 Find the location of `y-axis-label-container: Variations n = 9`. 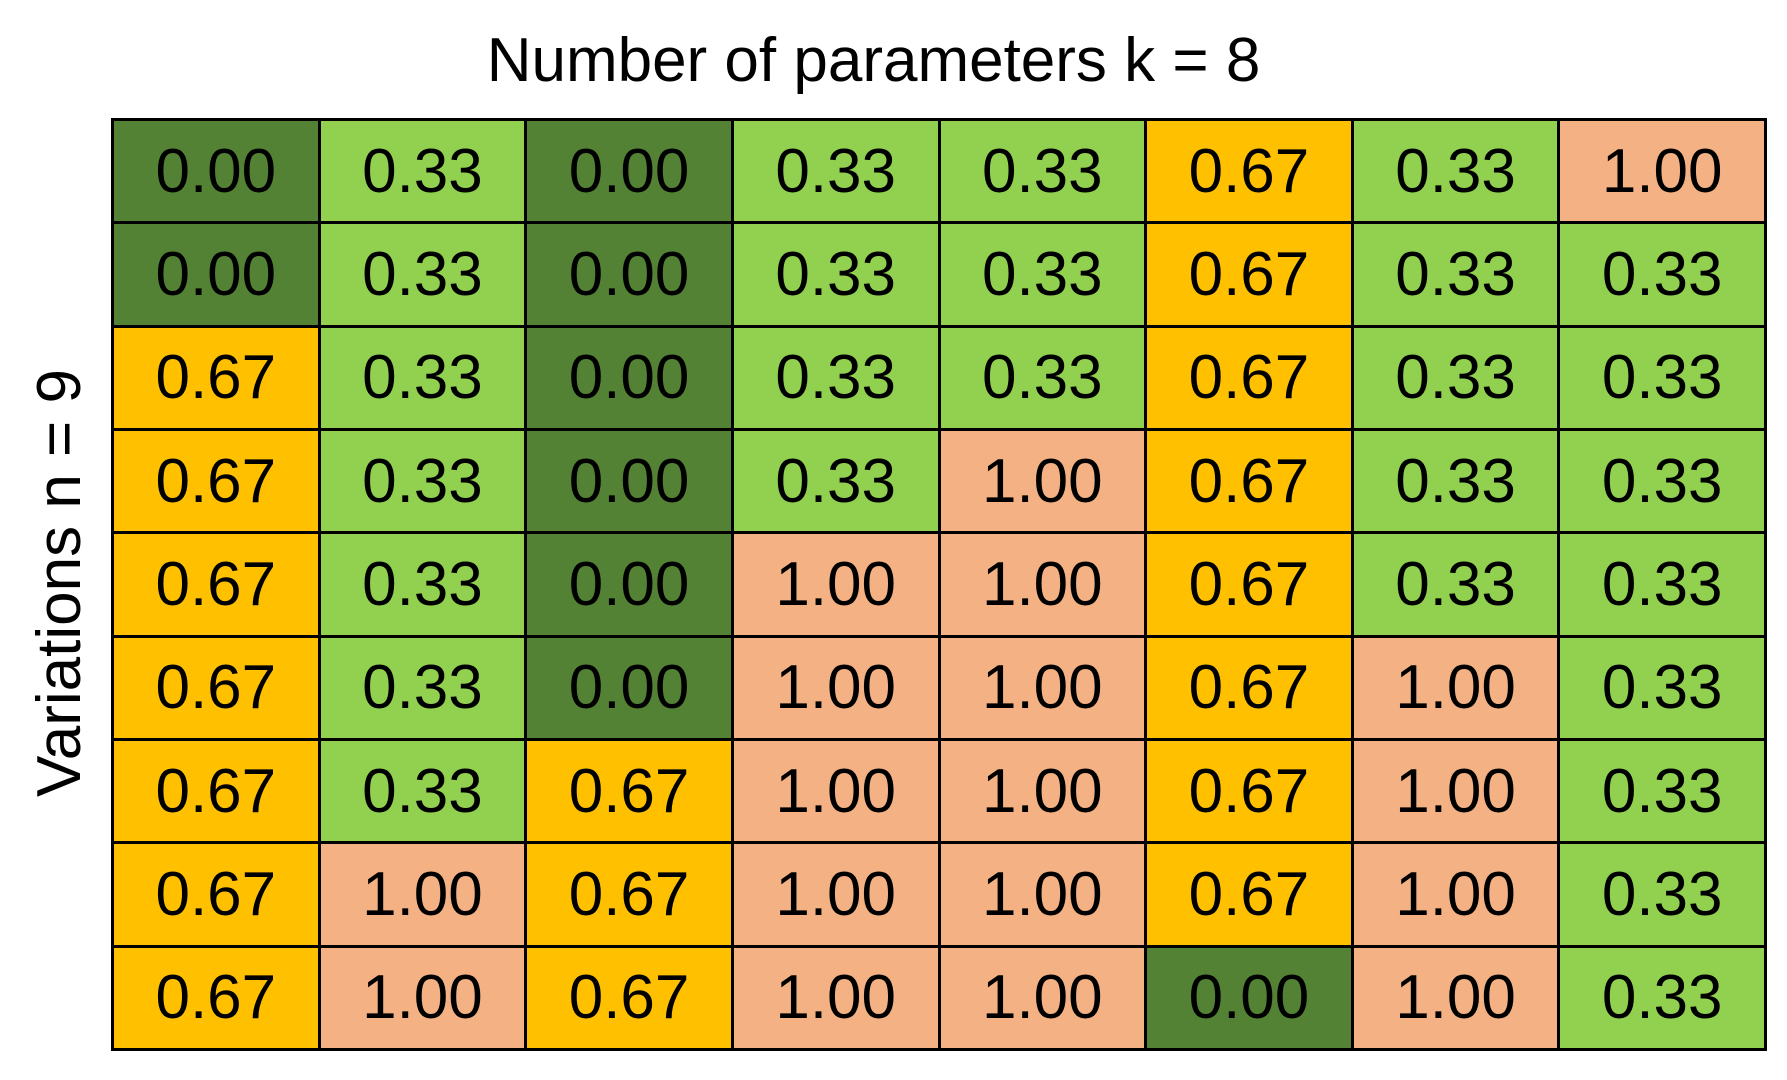

y-axis-label-container: Variations n = 9 is located at coordinates (60, 583).